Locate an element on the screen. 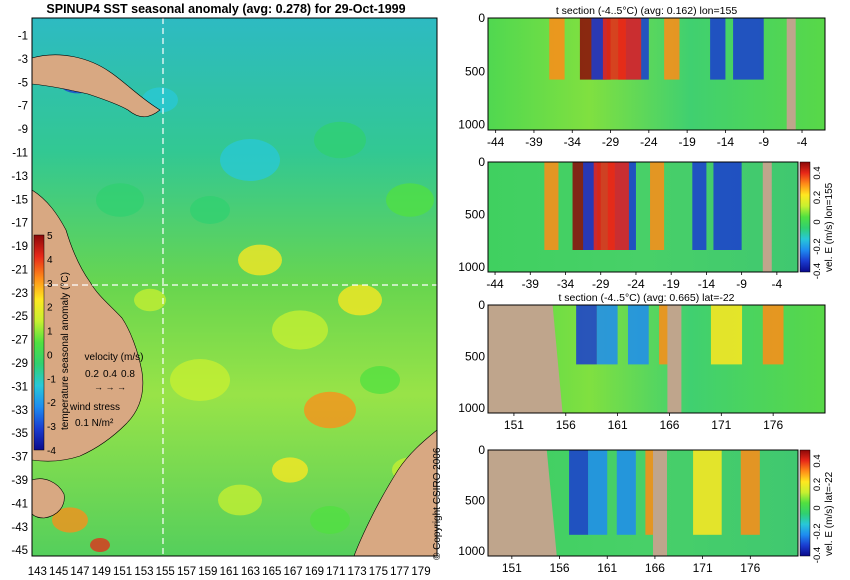 Image resolution: width=850 pixels, height=580 pixels. map-y-tick-label: -39 is located at coordinates (19, 481).